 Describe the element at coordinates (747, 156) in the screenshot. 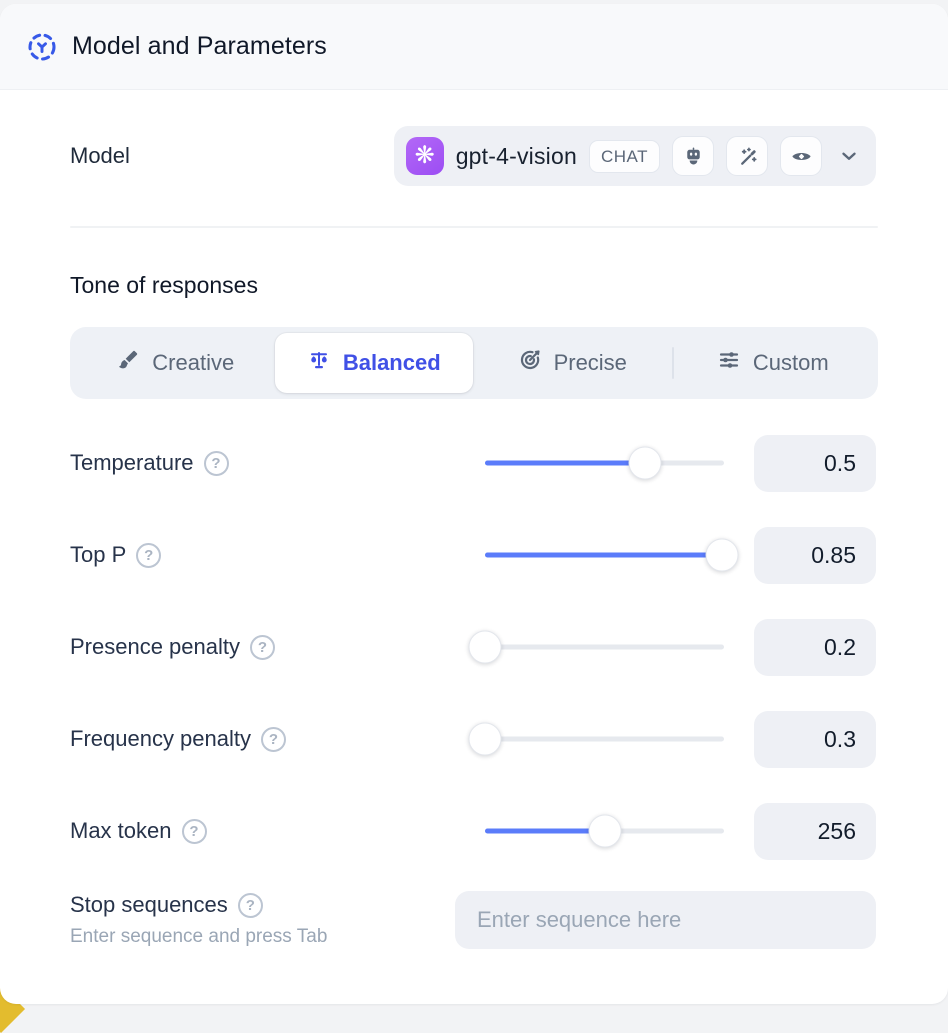

I see `magic-wand-icon` at that location.